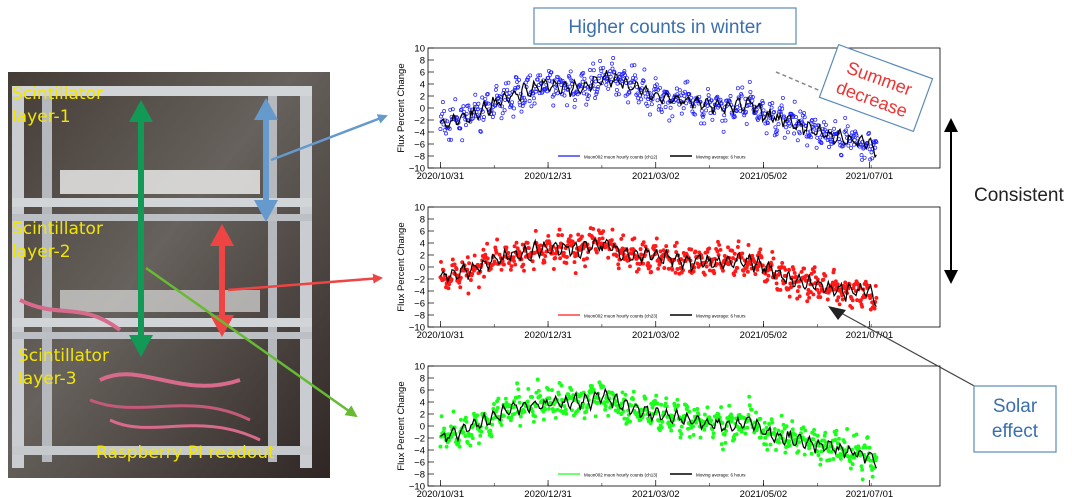 The image size is (1082, 497). I want to click on svg-text: Scintillator, so click(57, 94).